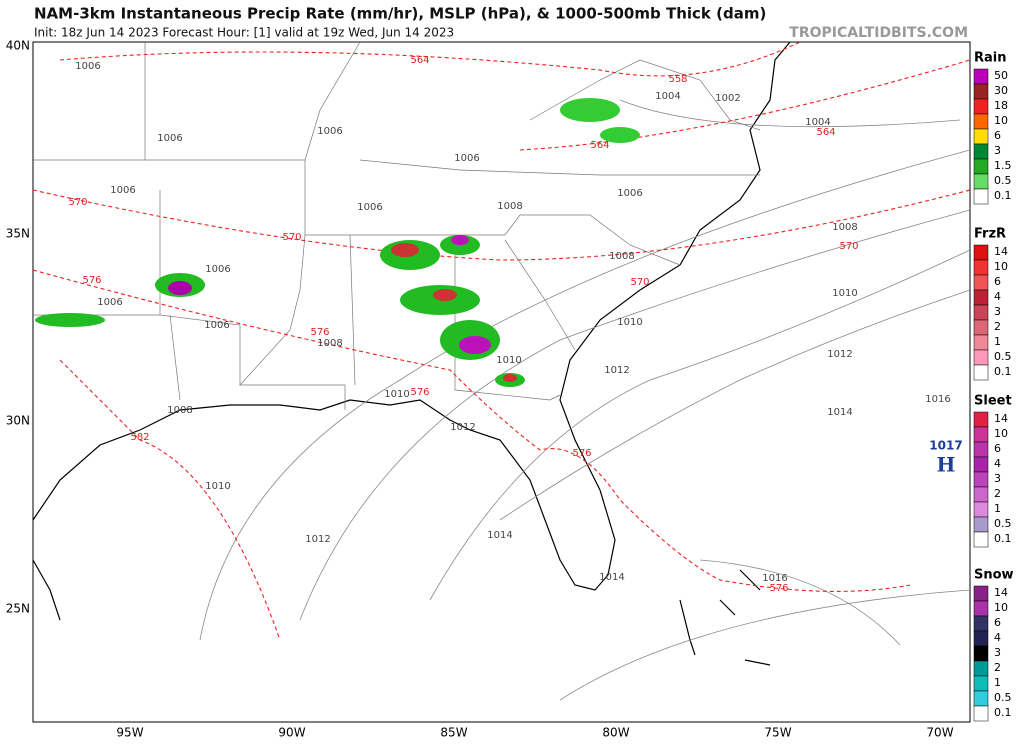  Describe the element at coordinates (727, 98) in the screenshot. I see `isobar-label: 1002` at that location.